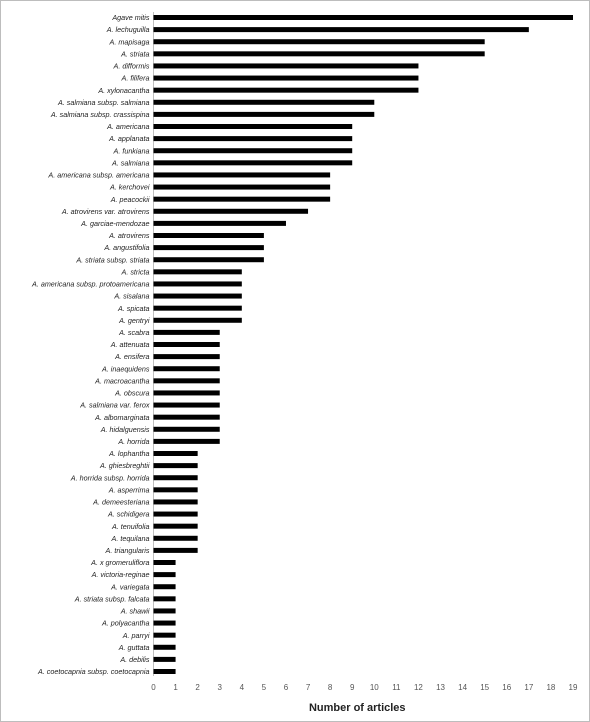  Describe the element at coordinates (264, 687) in the screenshot. I see `x-tick-label: 5` at that location.